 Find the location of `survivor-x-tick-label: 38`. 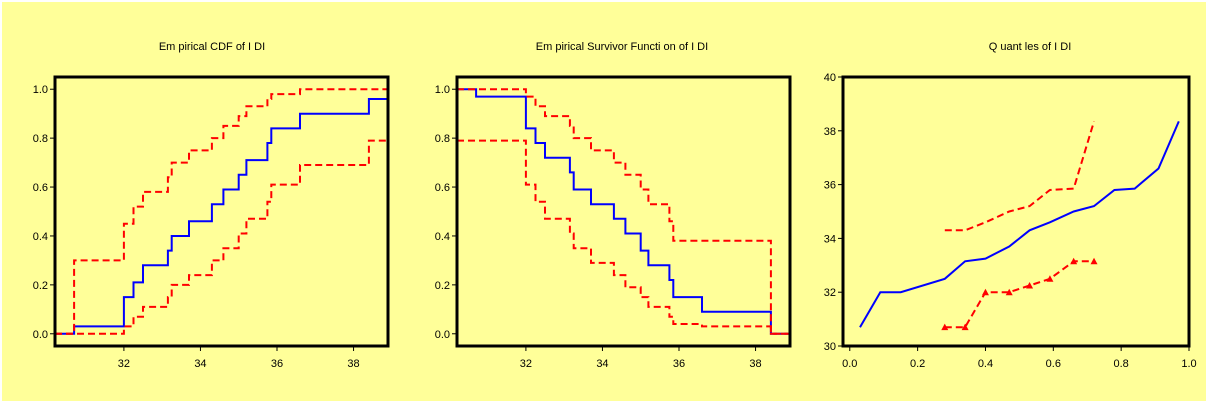

survivor-x-tick-label: 38 is located at coordinates (755, 364).